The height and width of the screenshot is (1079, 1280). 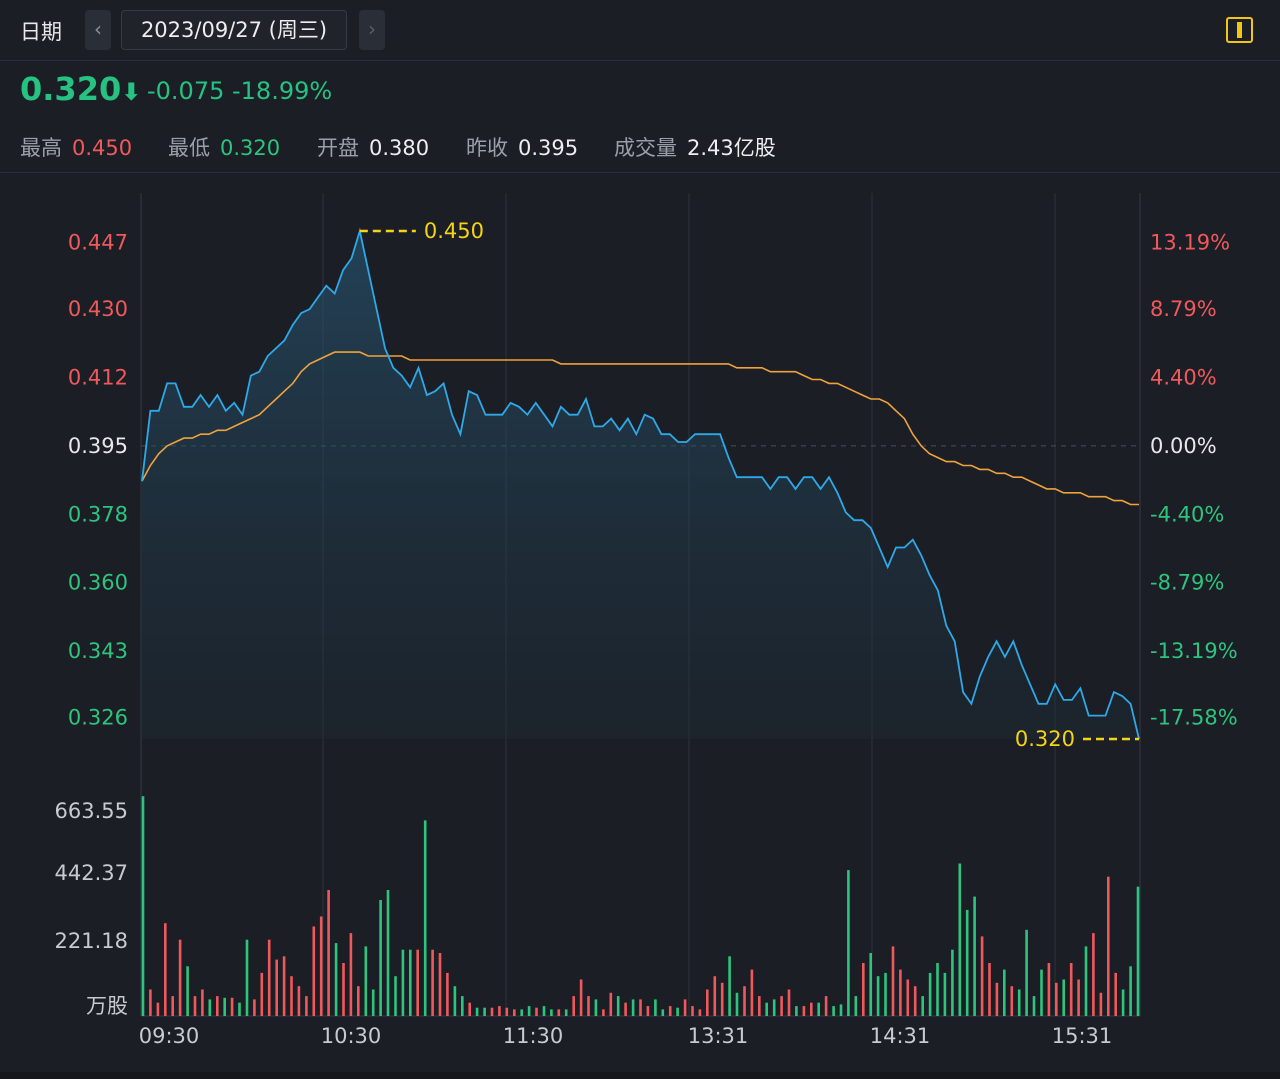 I want to click on stat-prev-close-label: 昨收, so click(x=487, y=148).